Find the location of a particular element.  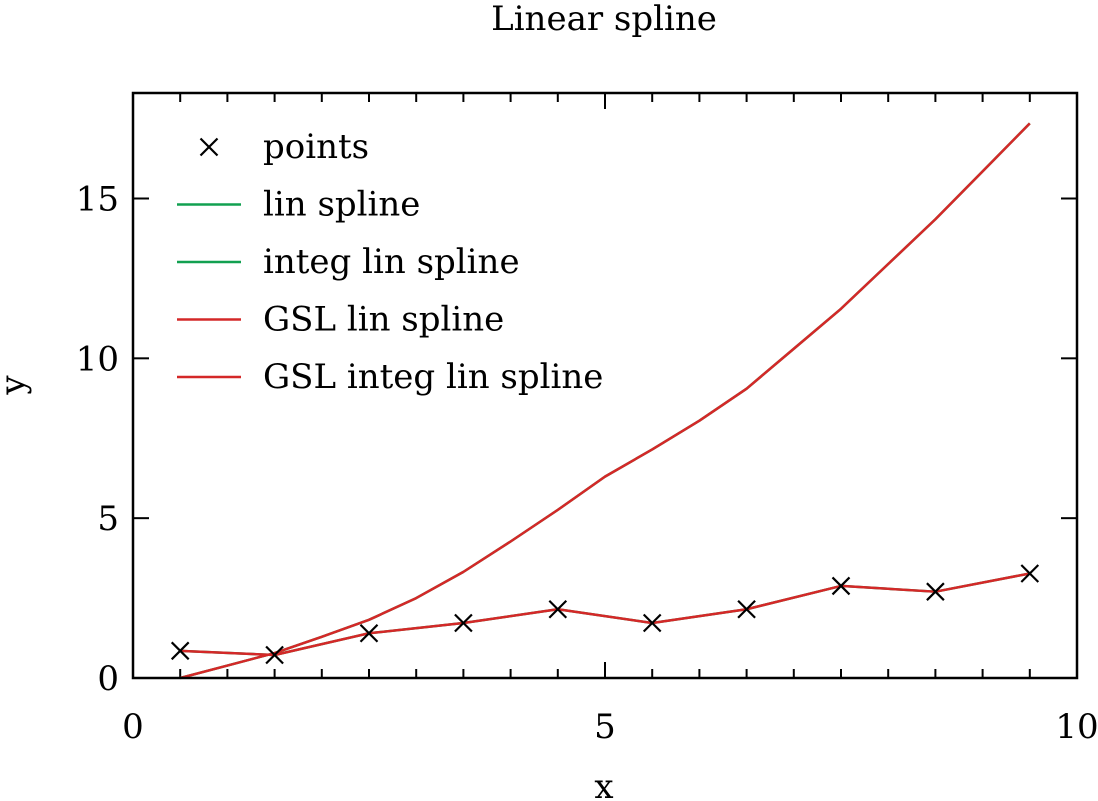

y-tick-label: 5 is located at coordinates (108, 519).